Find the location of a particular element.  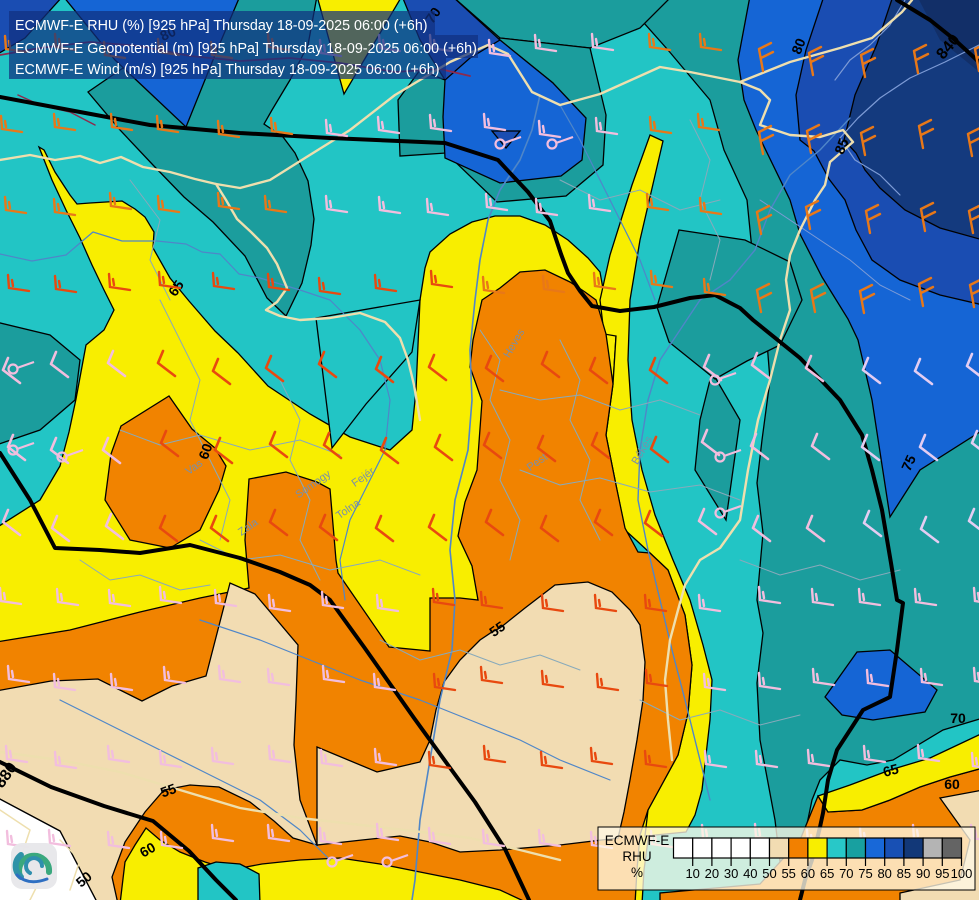

svg-text: RHU is located at coordinates (636, 856).